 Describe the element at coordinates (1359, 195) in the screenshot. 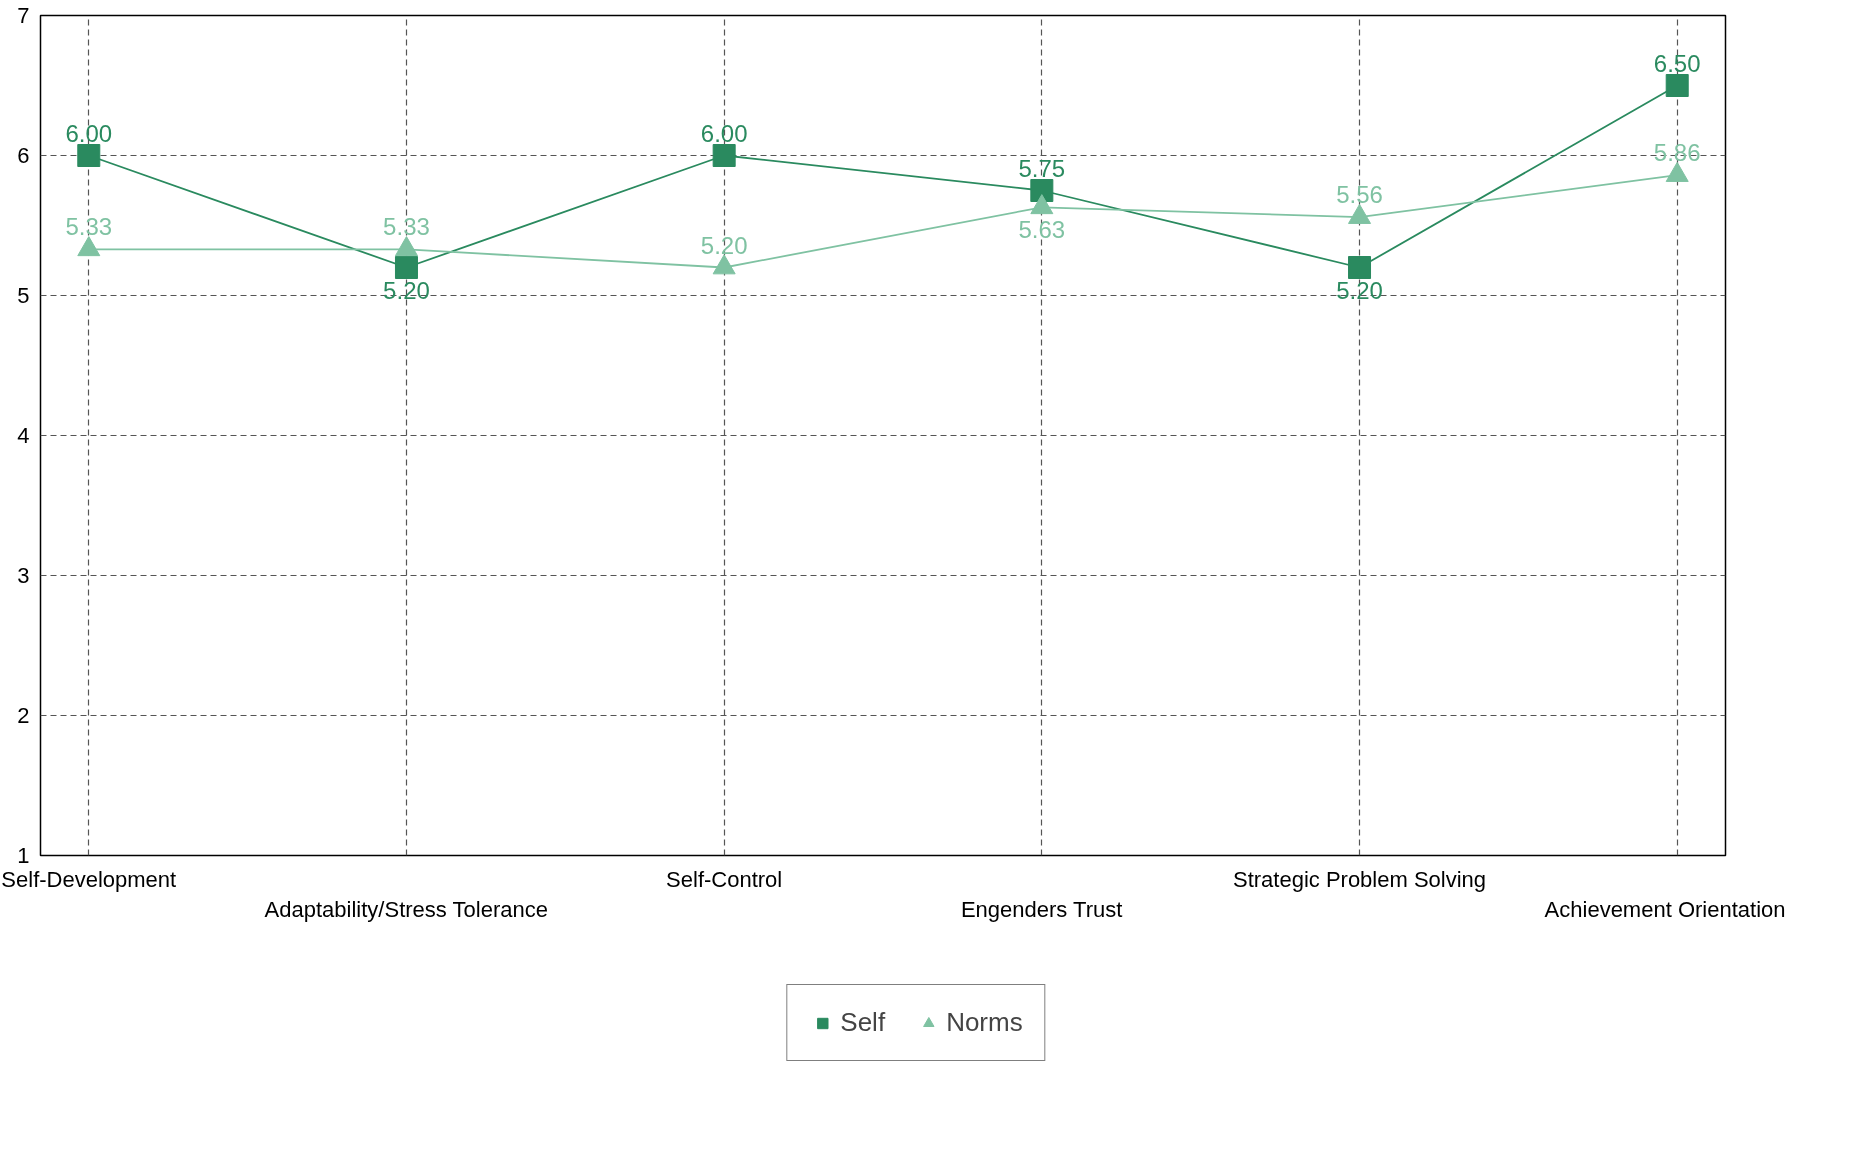

I see `data-label: 5.56` at that location.